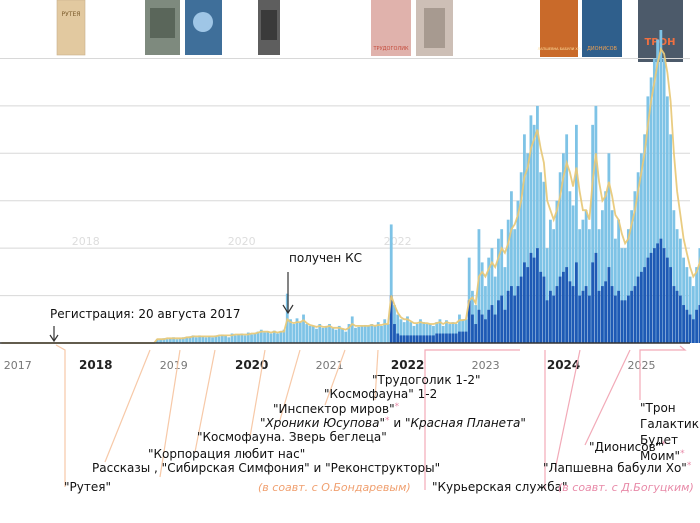 This screenshot has width=700, height=523. I want to click on pointer-tron, so click(663, 372).